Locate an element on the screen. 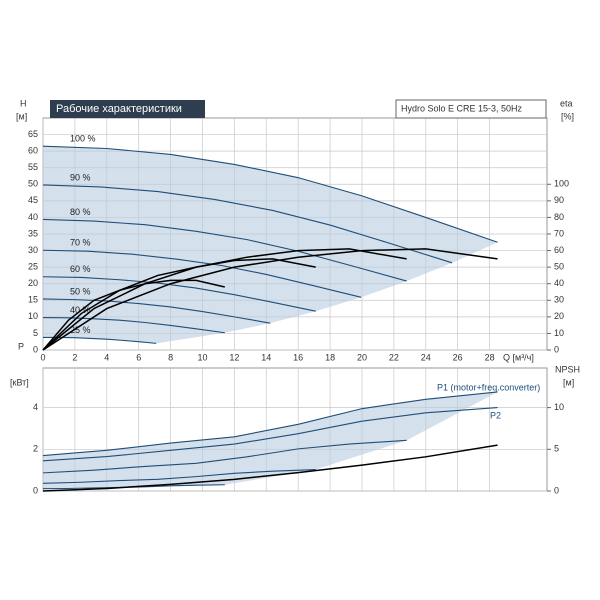 This screenshot has height=600, width=600. y-tick-label: 45 is located at coordinates (33, 200).